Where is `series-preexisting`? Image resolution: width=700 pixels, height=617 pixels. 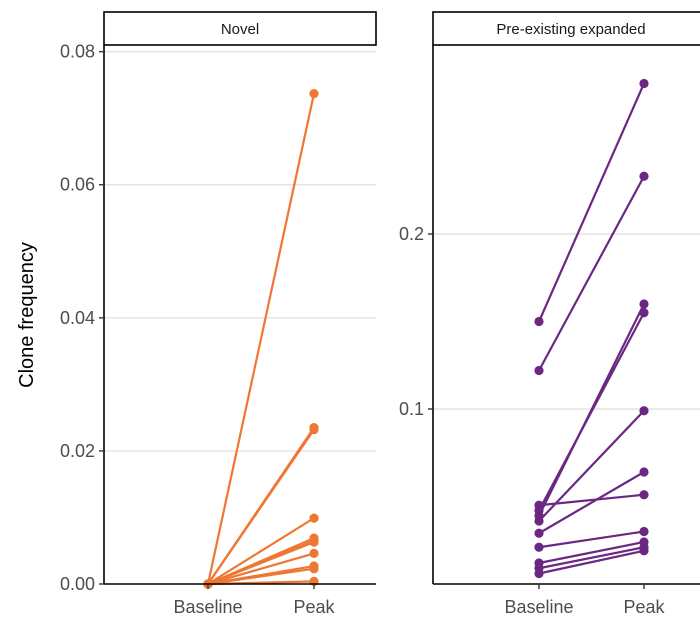 series-preexisting is located at coordinates (591, 328).